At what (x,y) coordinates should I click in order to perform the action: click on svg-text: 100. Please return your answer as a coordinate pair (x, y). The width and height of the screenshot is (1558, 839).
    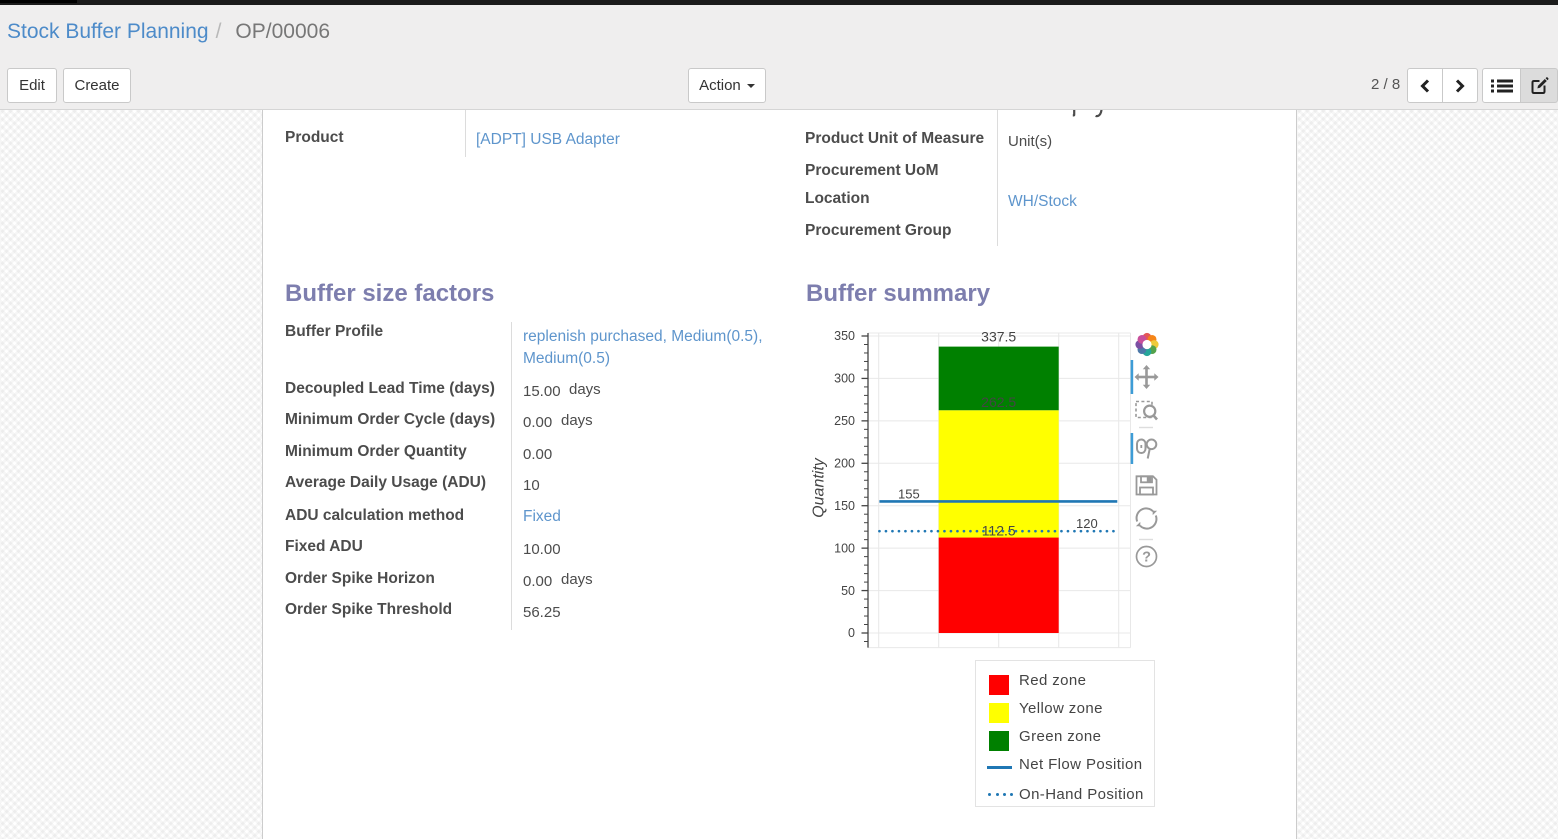
    Looking at the image, I should click on (844, 548).